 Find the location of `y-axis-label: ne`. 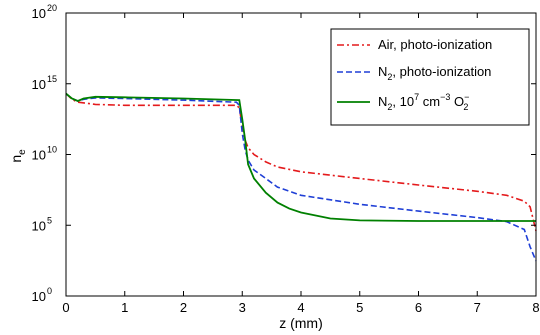

y-axis-label: ne is located at coordinates (18, 156).